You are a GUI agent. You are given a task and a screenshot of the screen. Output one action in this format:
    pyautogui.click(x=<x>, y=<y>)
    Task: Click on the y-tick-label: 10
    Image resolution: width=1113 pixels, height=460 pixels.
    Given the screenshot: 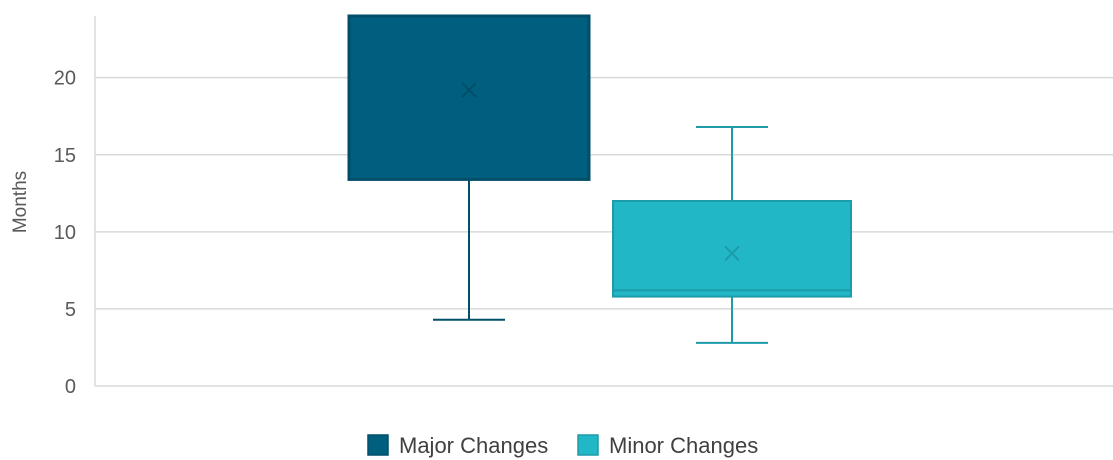 What is the action you would take?
    pyautogui.click(x=65, y=233)
    